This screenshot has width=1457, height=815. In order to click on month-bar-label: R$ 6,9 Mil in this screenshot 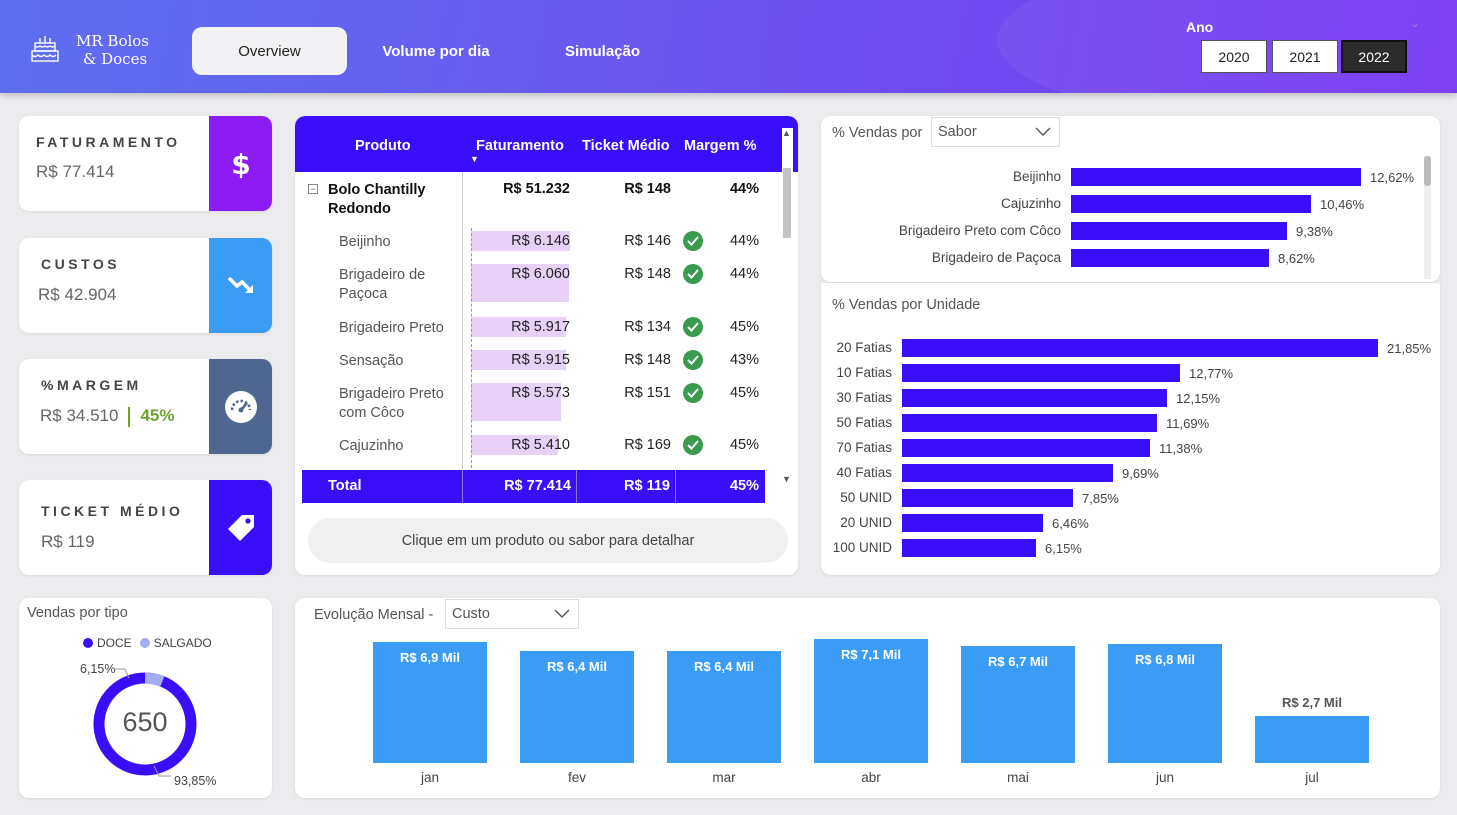, I will do `click(430, 657)`.